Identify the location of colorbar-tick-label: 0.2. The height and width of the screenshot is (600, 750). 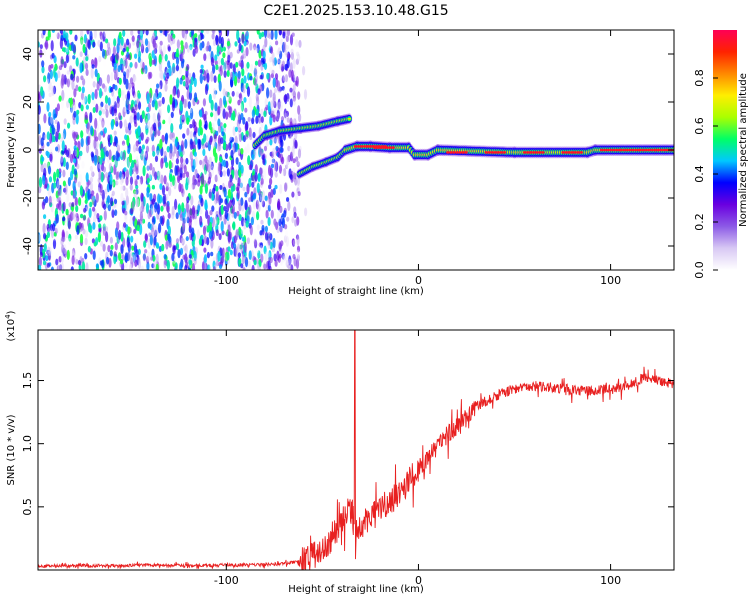
(699, 222).